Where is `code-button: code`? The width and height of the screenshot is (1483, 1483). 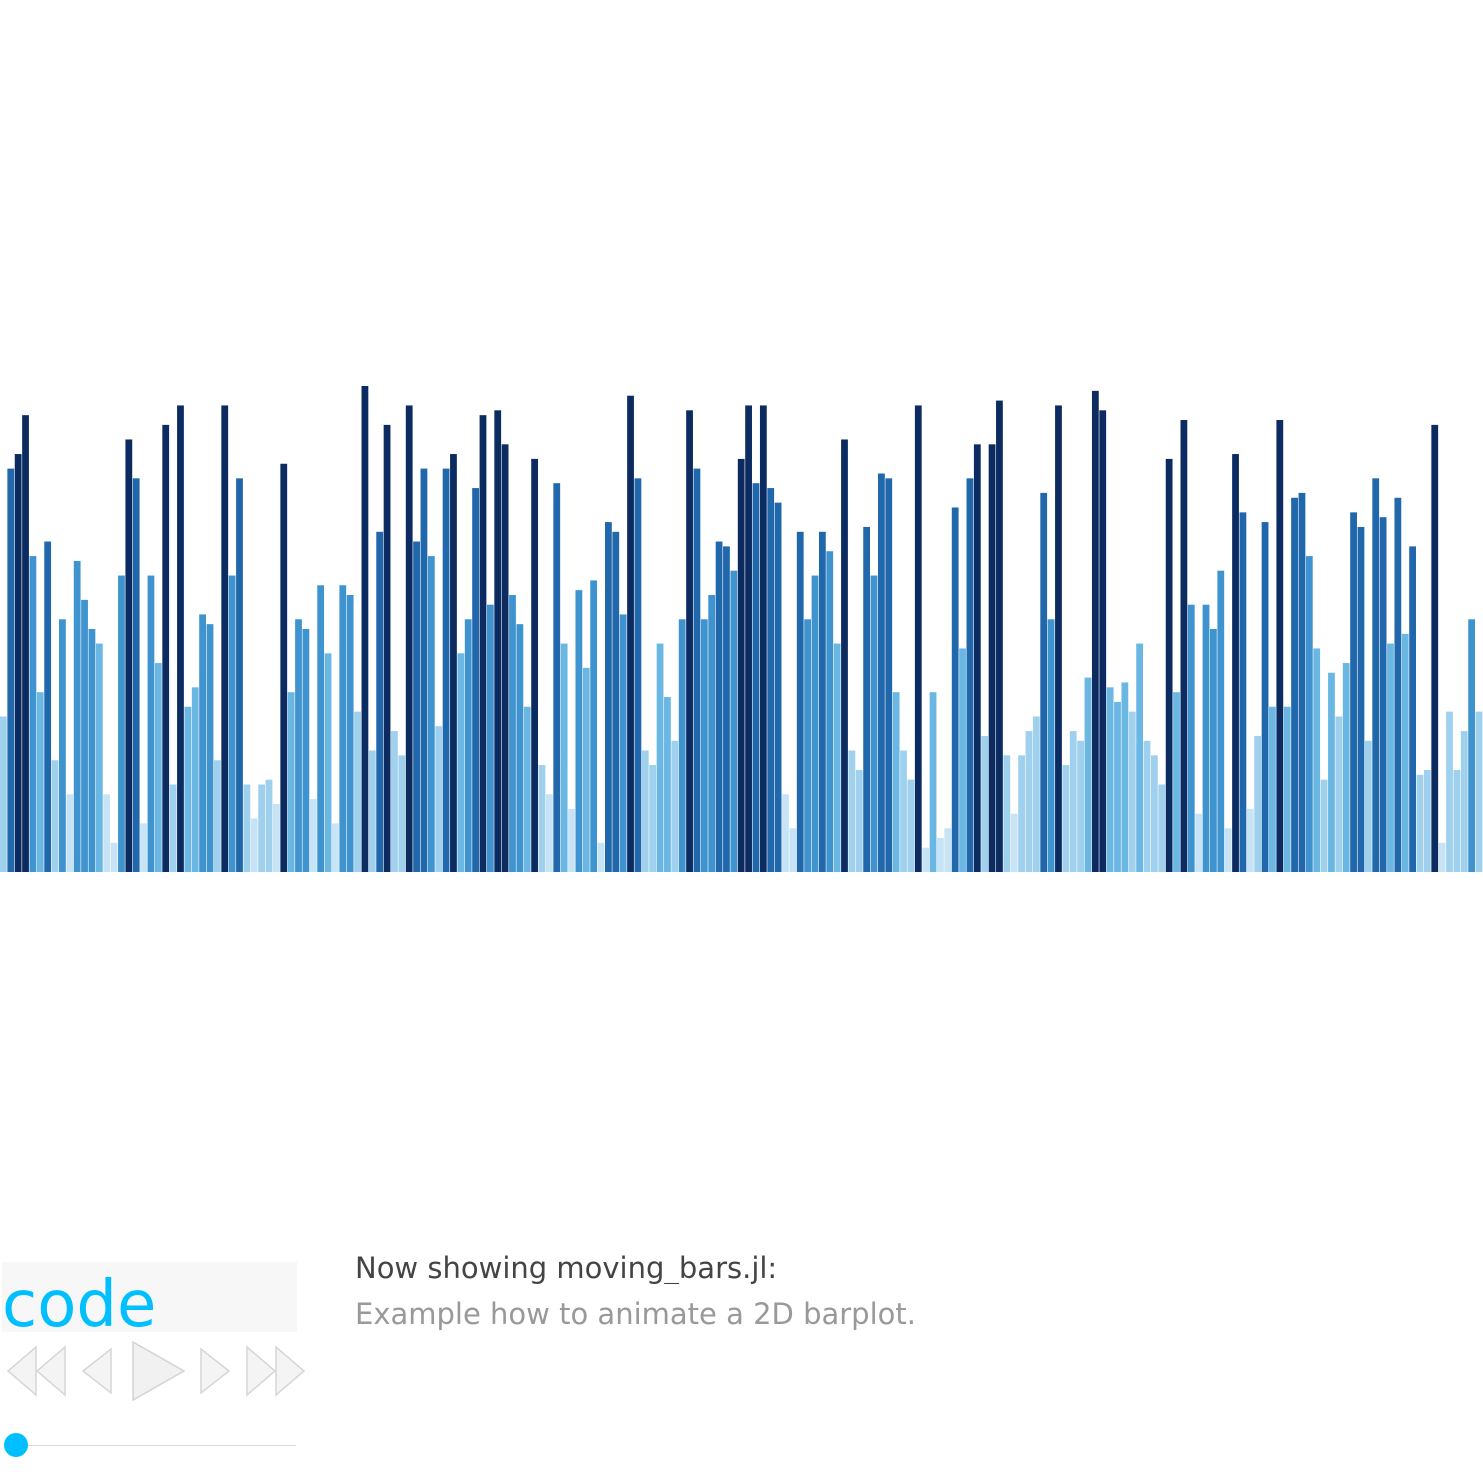 code-button: code is located at coordinates (149, 1297).